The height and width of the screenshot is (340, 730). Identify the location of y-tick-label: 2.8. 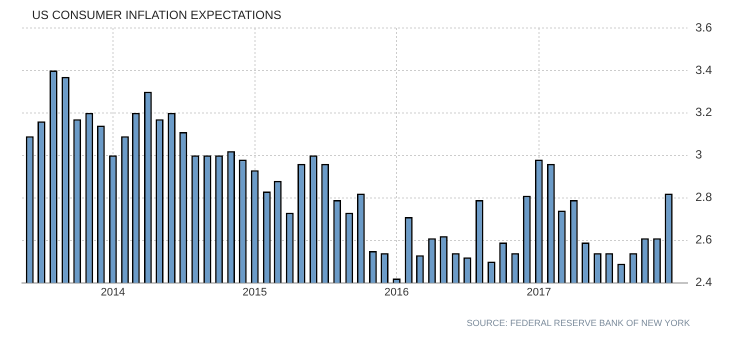
(703, 197).